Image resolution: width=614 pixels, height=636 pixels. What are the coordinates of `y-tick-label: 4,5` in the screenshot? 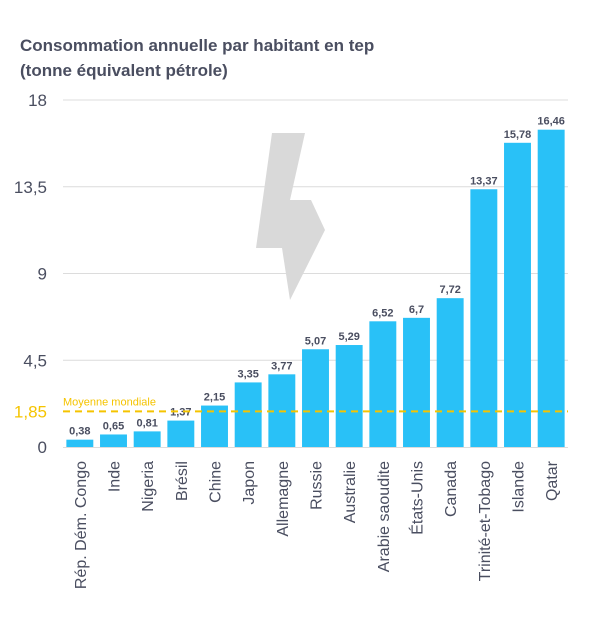 It's located at (35, 360).